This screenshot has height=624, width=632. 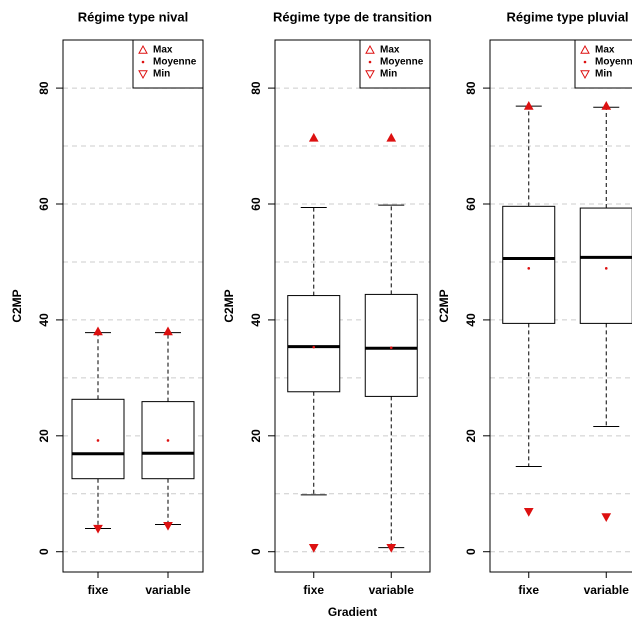 What do you see at coordinates (567, 16) in the screenshot?
I see `panel-title: Régime type pluvial` at bounding box center [567, 16].